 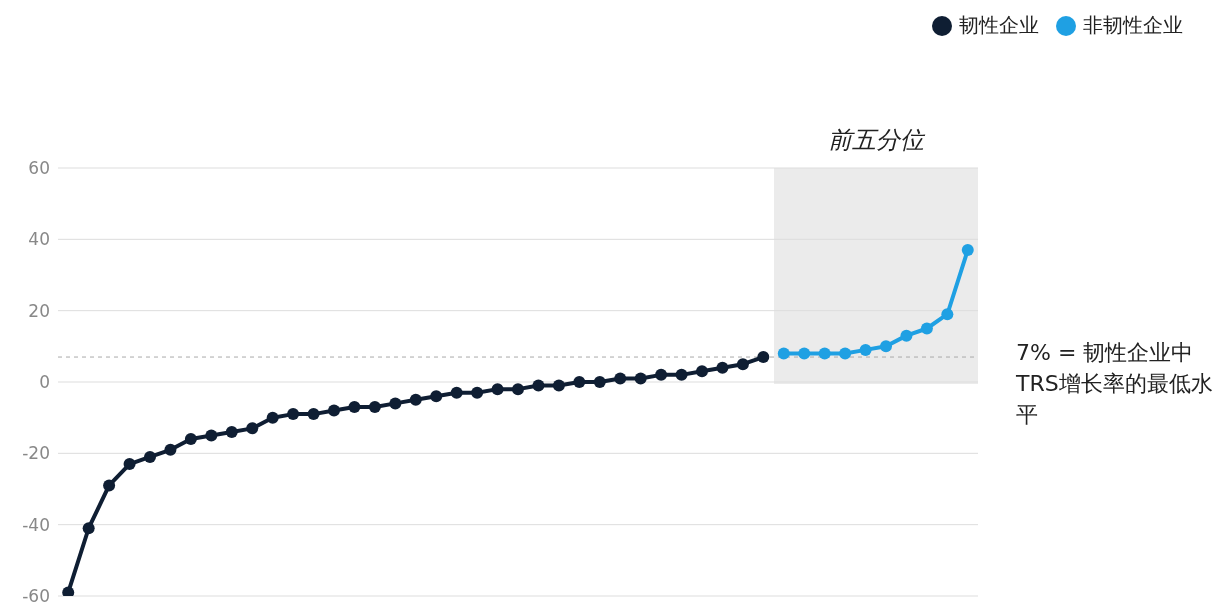 What do you see at coordinates (39, 168) in the screenshot?
I see `y-tick-label: 60` at bounding box center [39, 168].